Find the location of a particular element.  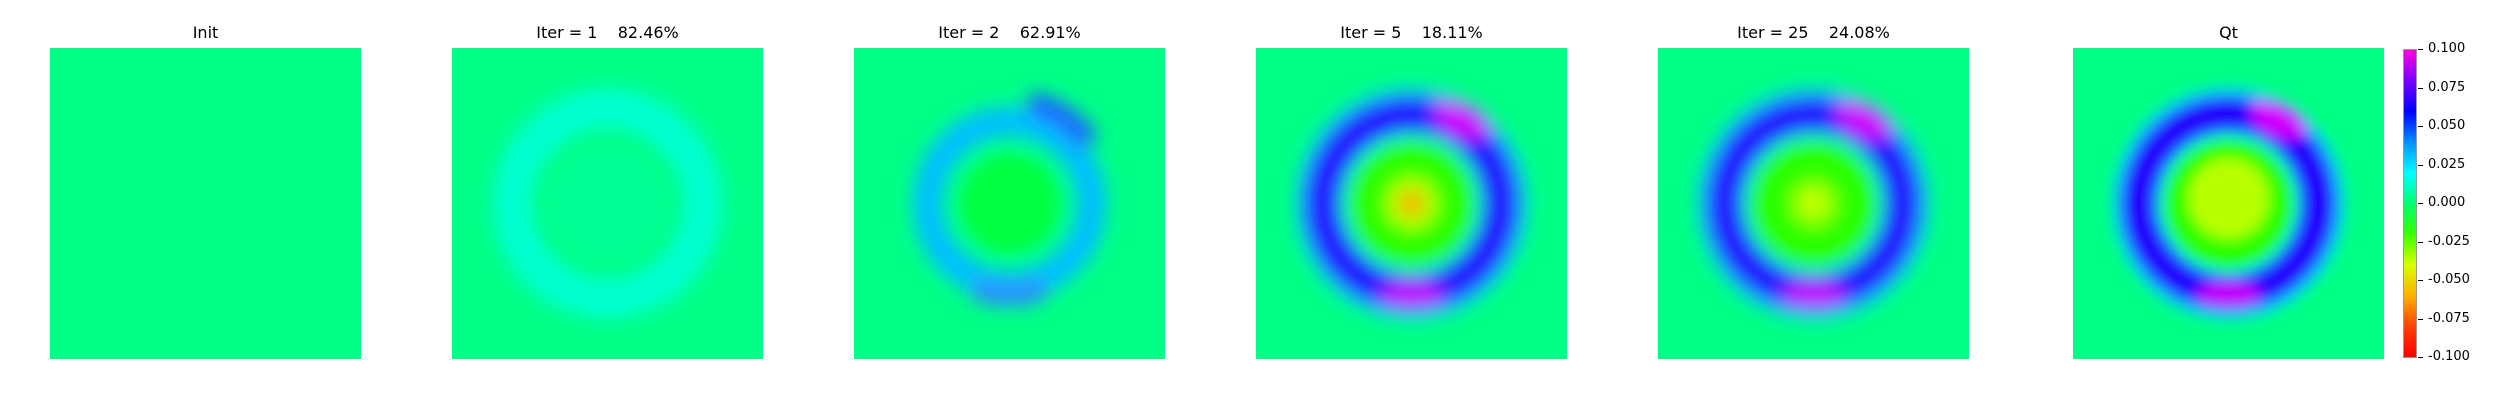

colorbar is located at coordinates (2410, 203).